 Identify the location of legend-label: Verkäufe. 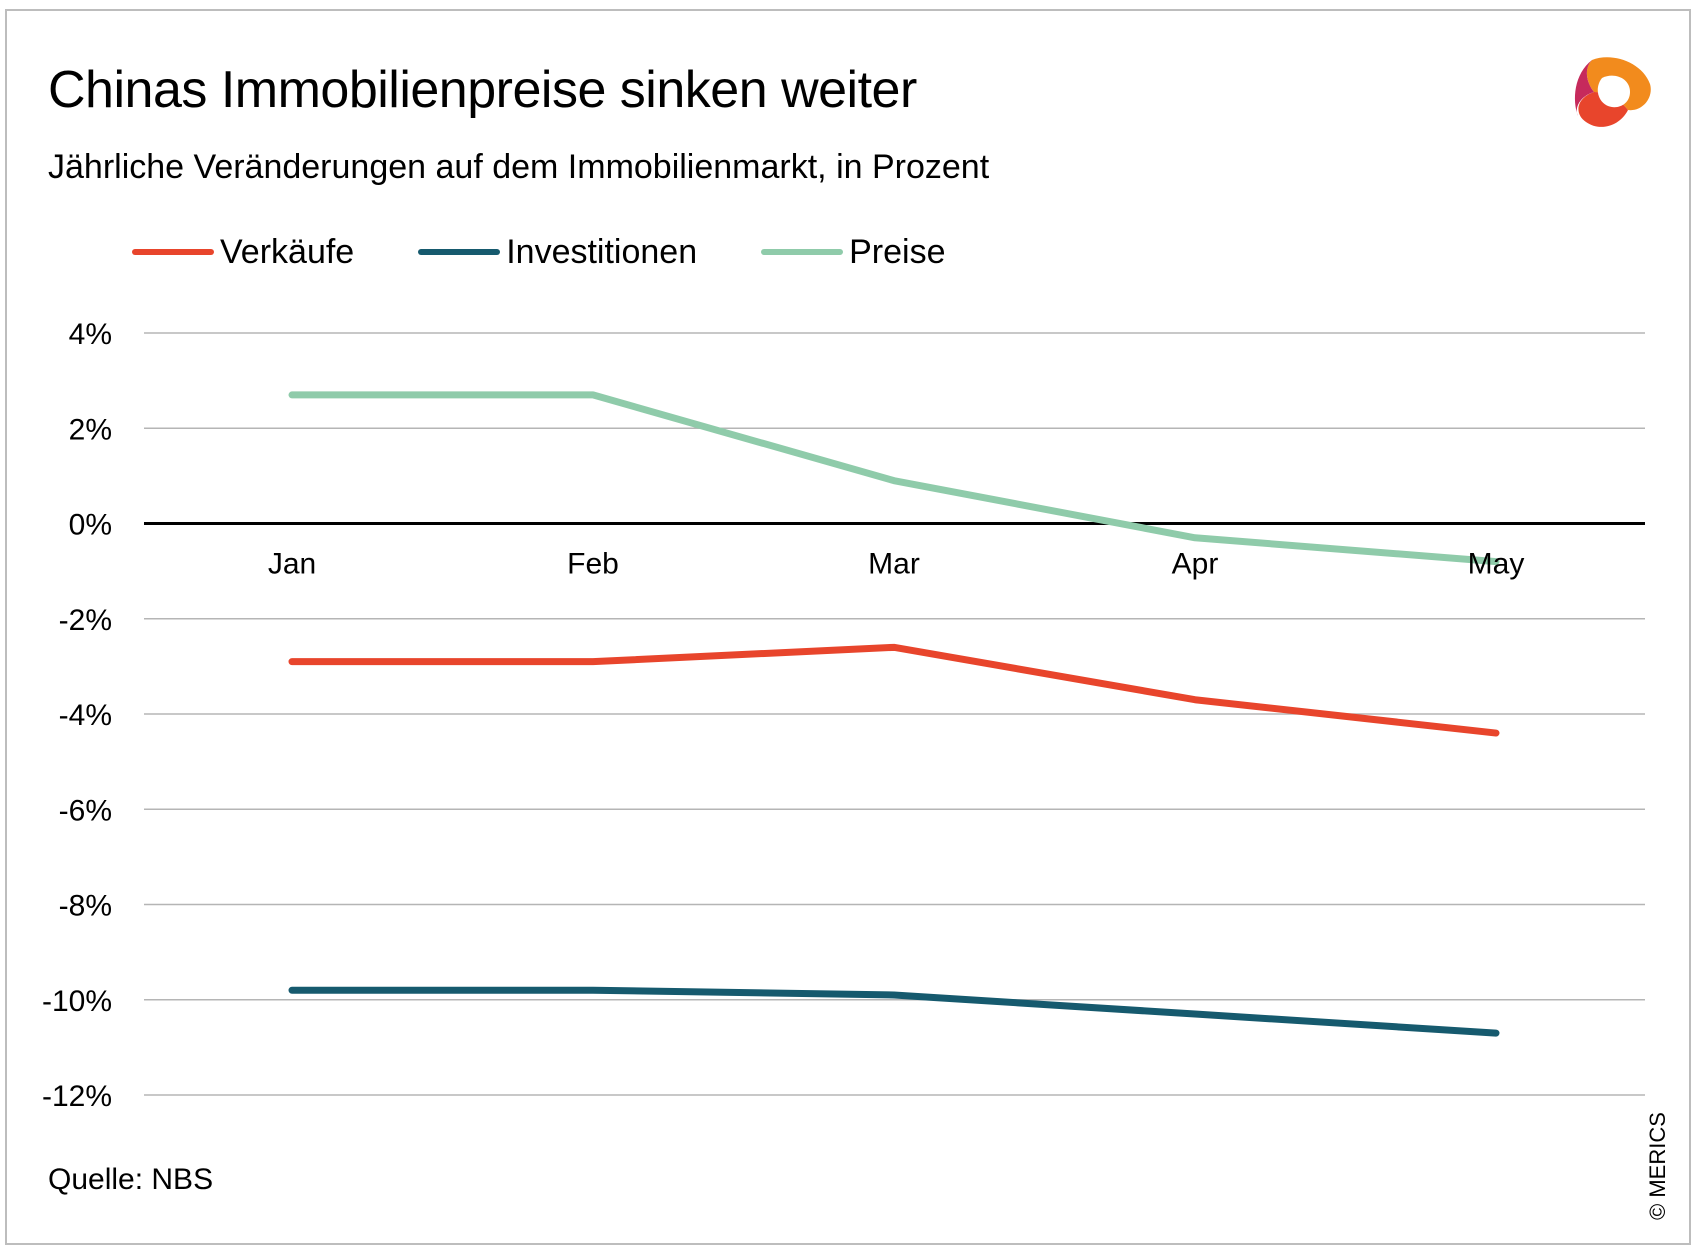
(287, 252).